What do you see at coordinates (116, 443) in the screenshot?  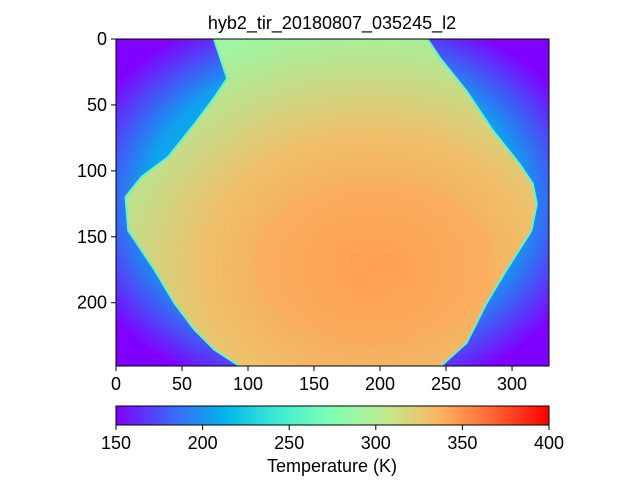 I see `colorbar-tick-label: 150` at bounding box center [116, 443].